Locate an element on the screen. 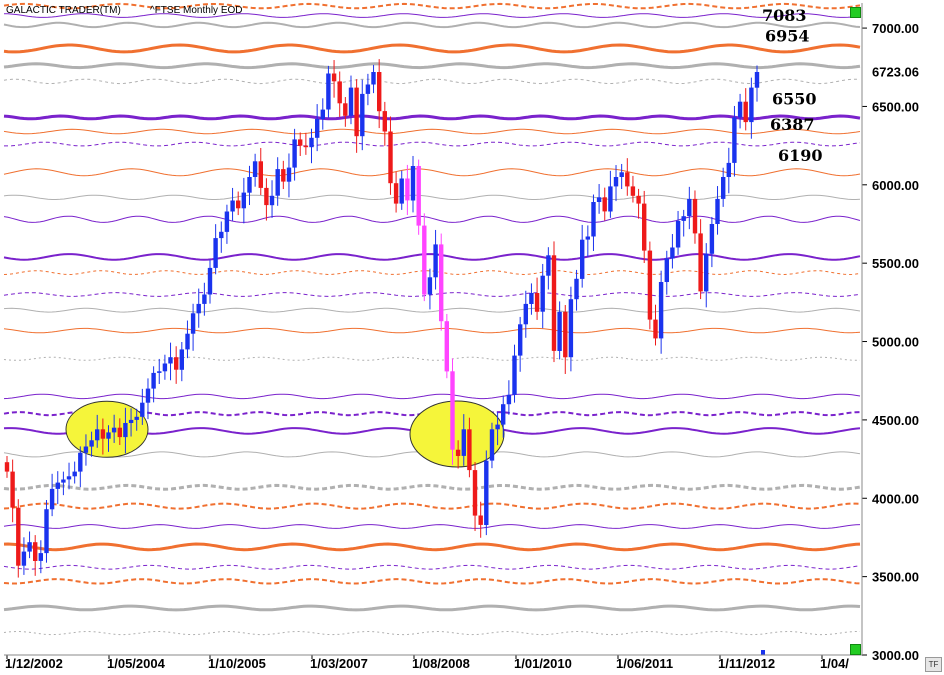  x-tick-label: 1/04/ is located at coordinates (834, 663).